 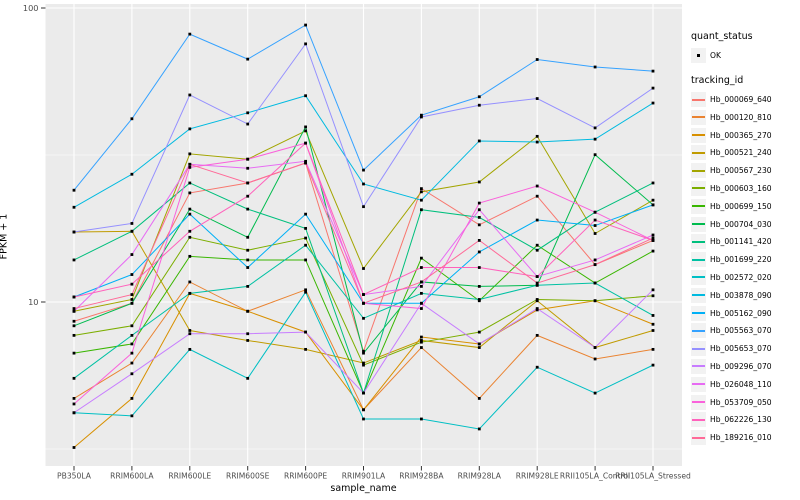 I want to click on y-tick-label: 100, so click(x=31, y=8).